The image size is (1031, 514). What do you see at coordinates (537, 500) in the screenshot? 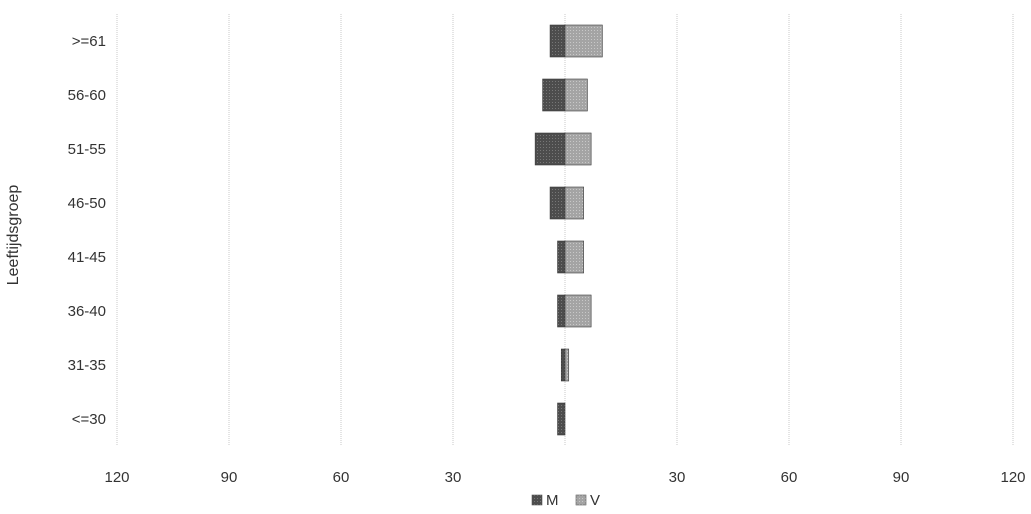
I see `legend-swatch-m` at bounding box center [537, 500].